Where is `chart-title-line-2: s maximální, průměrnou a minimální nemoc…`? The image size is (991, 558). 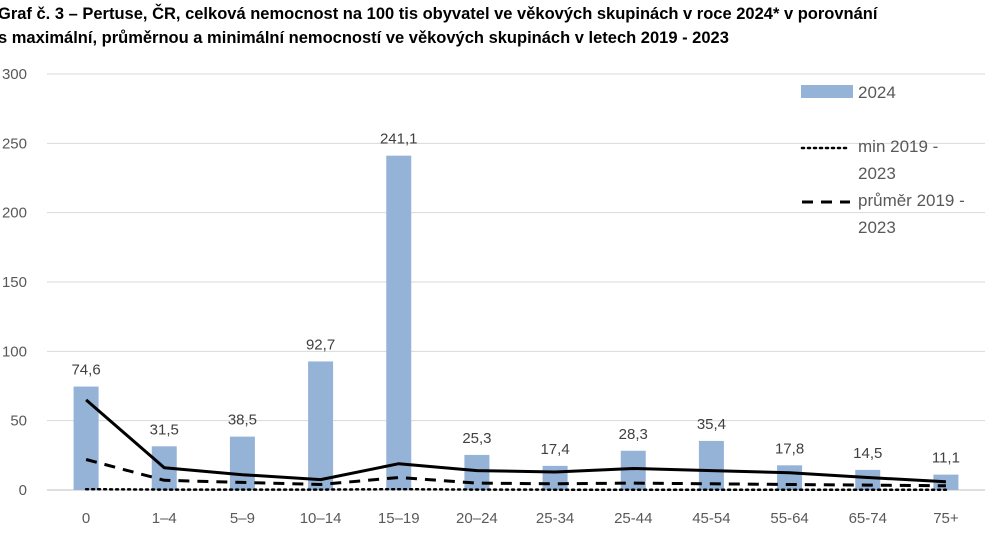
chart-title-line-2: s maximální, průměrnou a minimální nemoc… is located at coordinates (364, 38).